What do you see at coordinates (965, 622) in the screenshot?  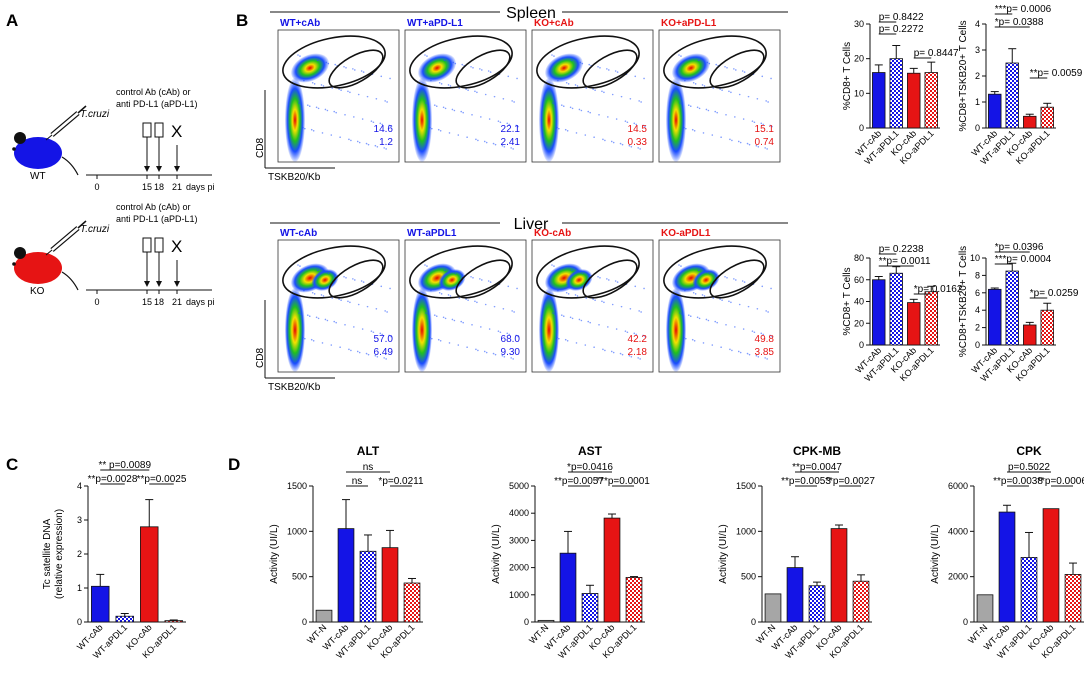 I see `y-tick-label: 0` at bounding box center [965, 622].